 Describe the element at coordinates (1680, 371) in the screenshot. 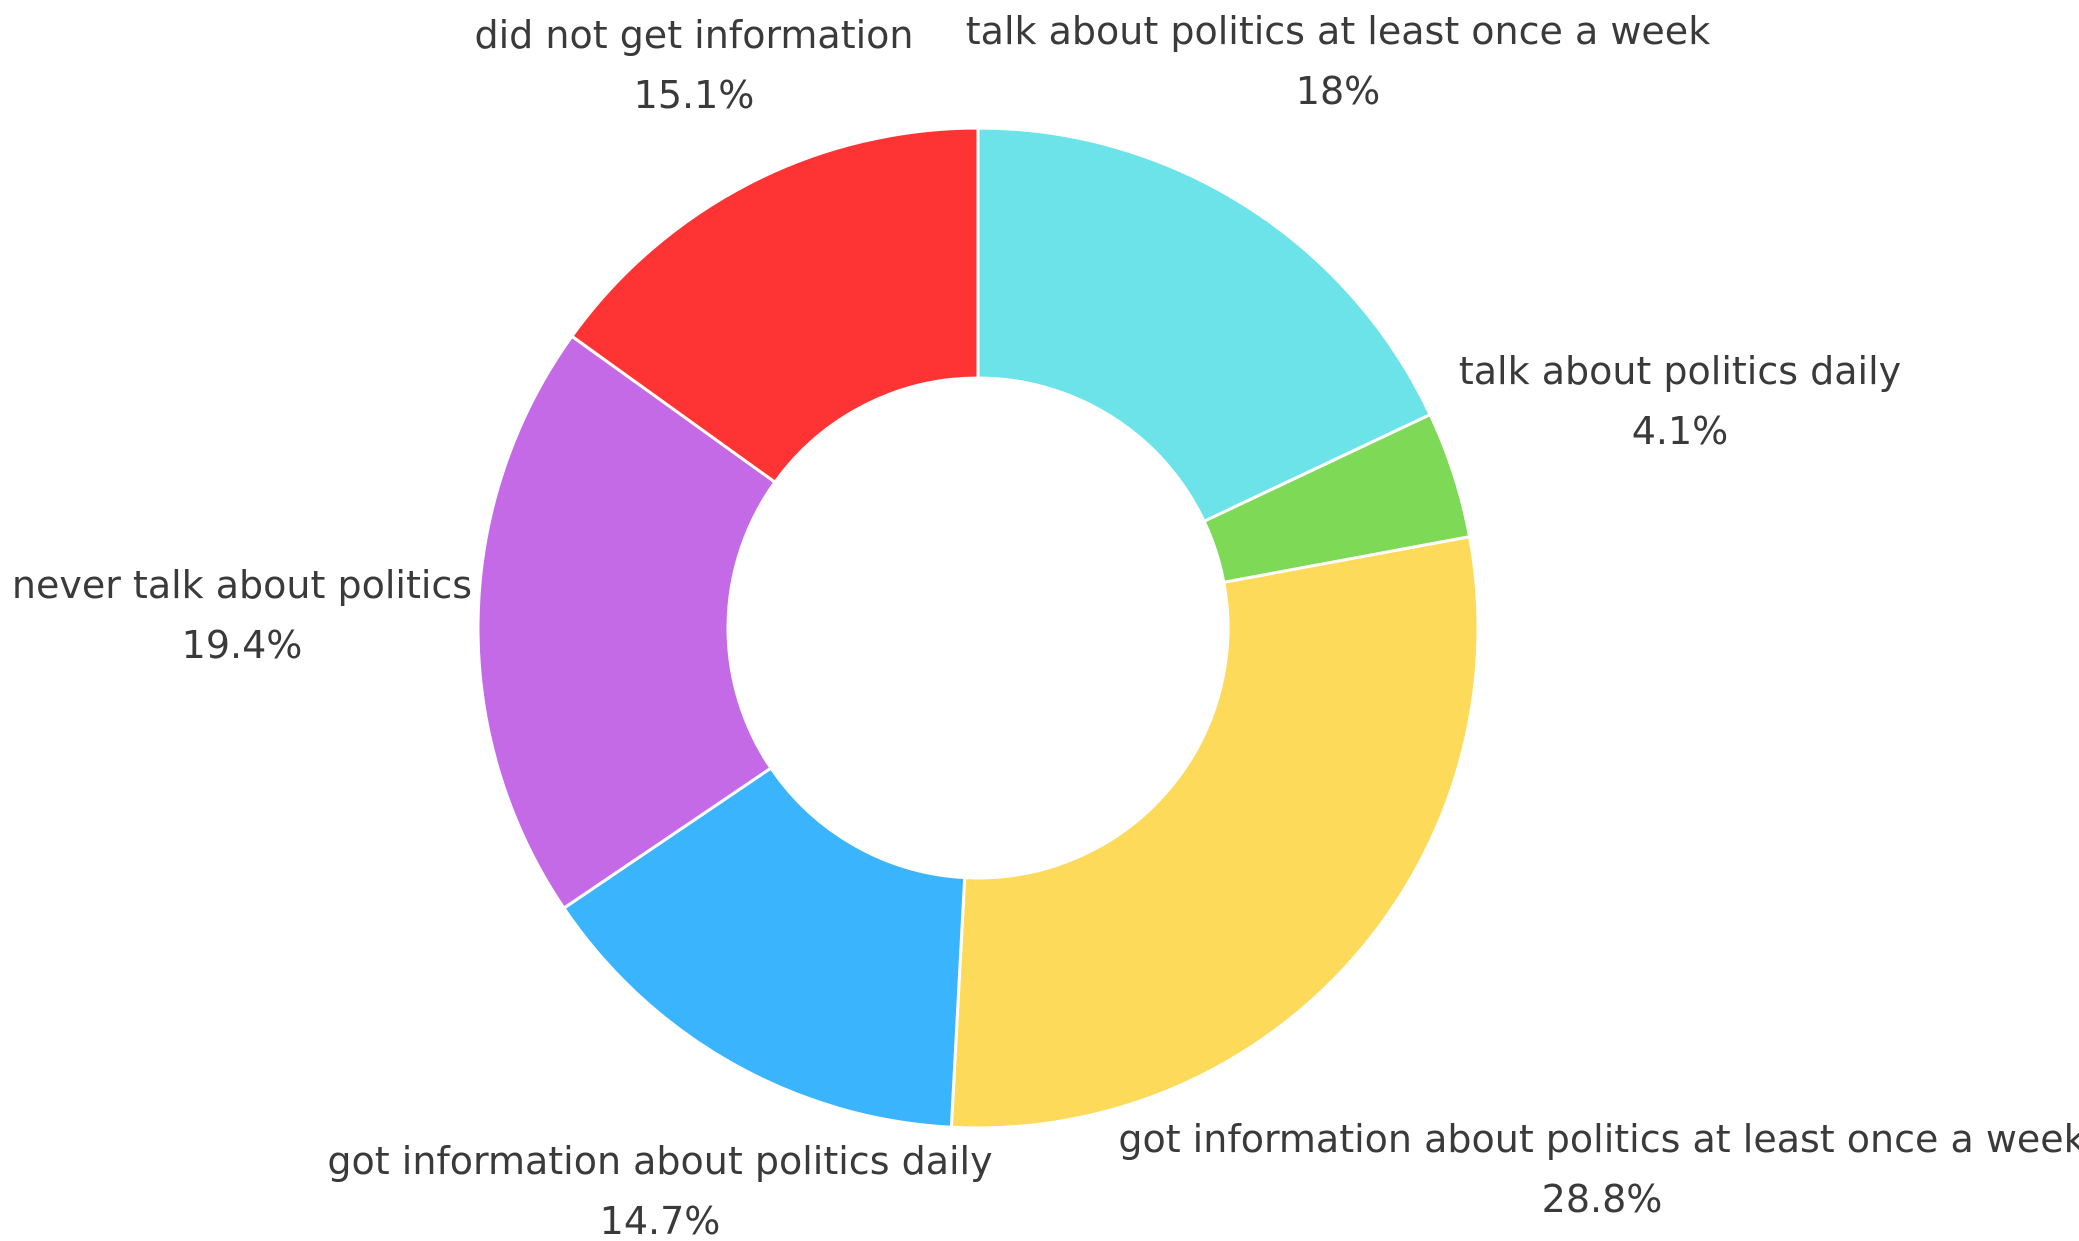

I see `slice-label: talk about politics daily` at that location.